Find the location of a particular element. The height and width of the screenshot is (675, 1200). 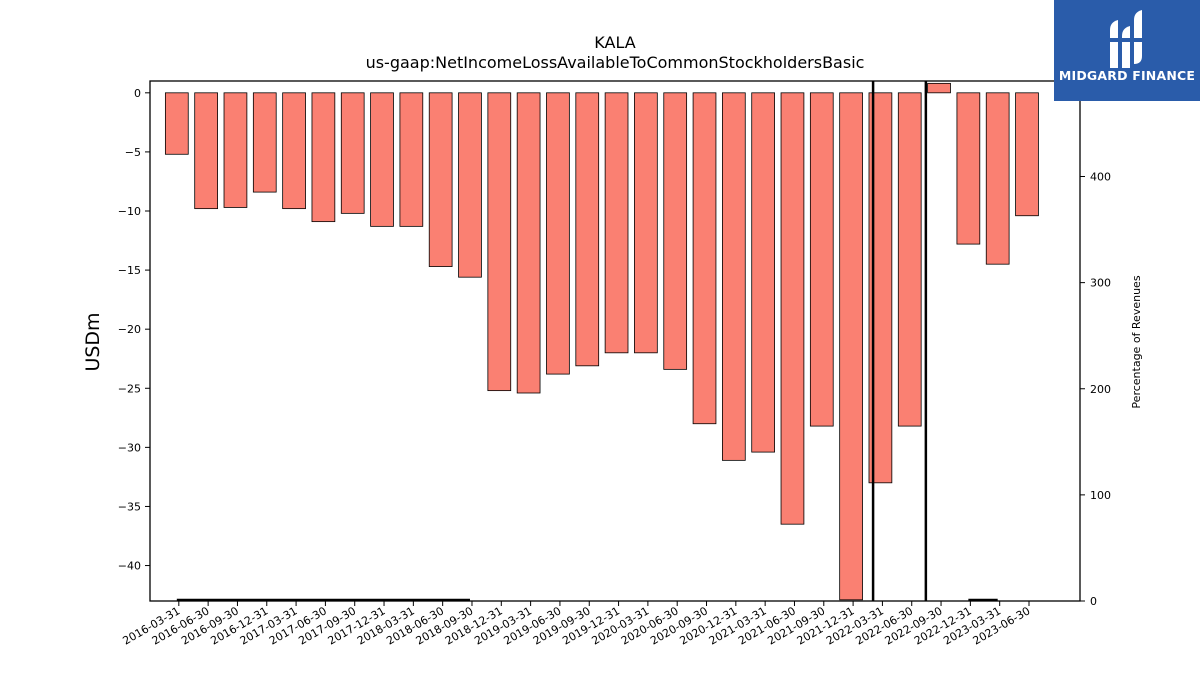

y2-tick-label-3: 300 is located at coordinates (1100, 283).